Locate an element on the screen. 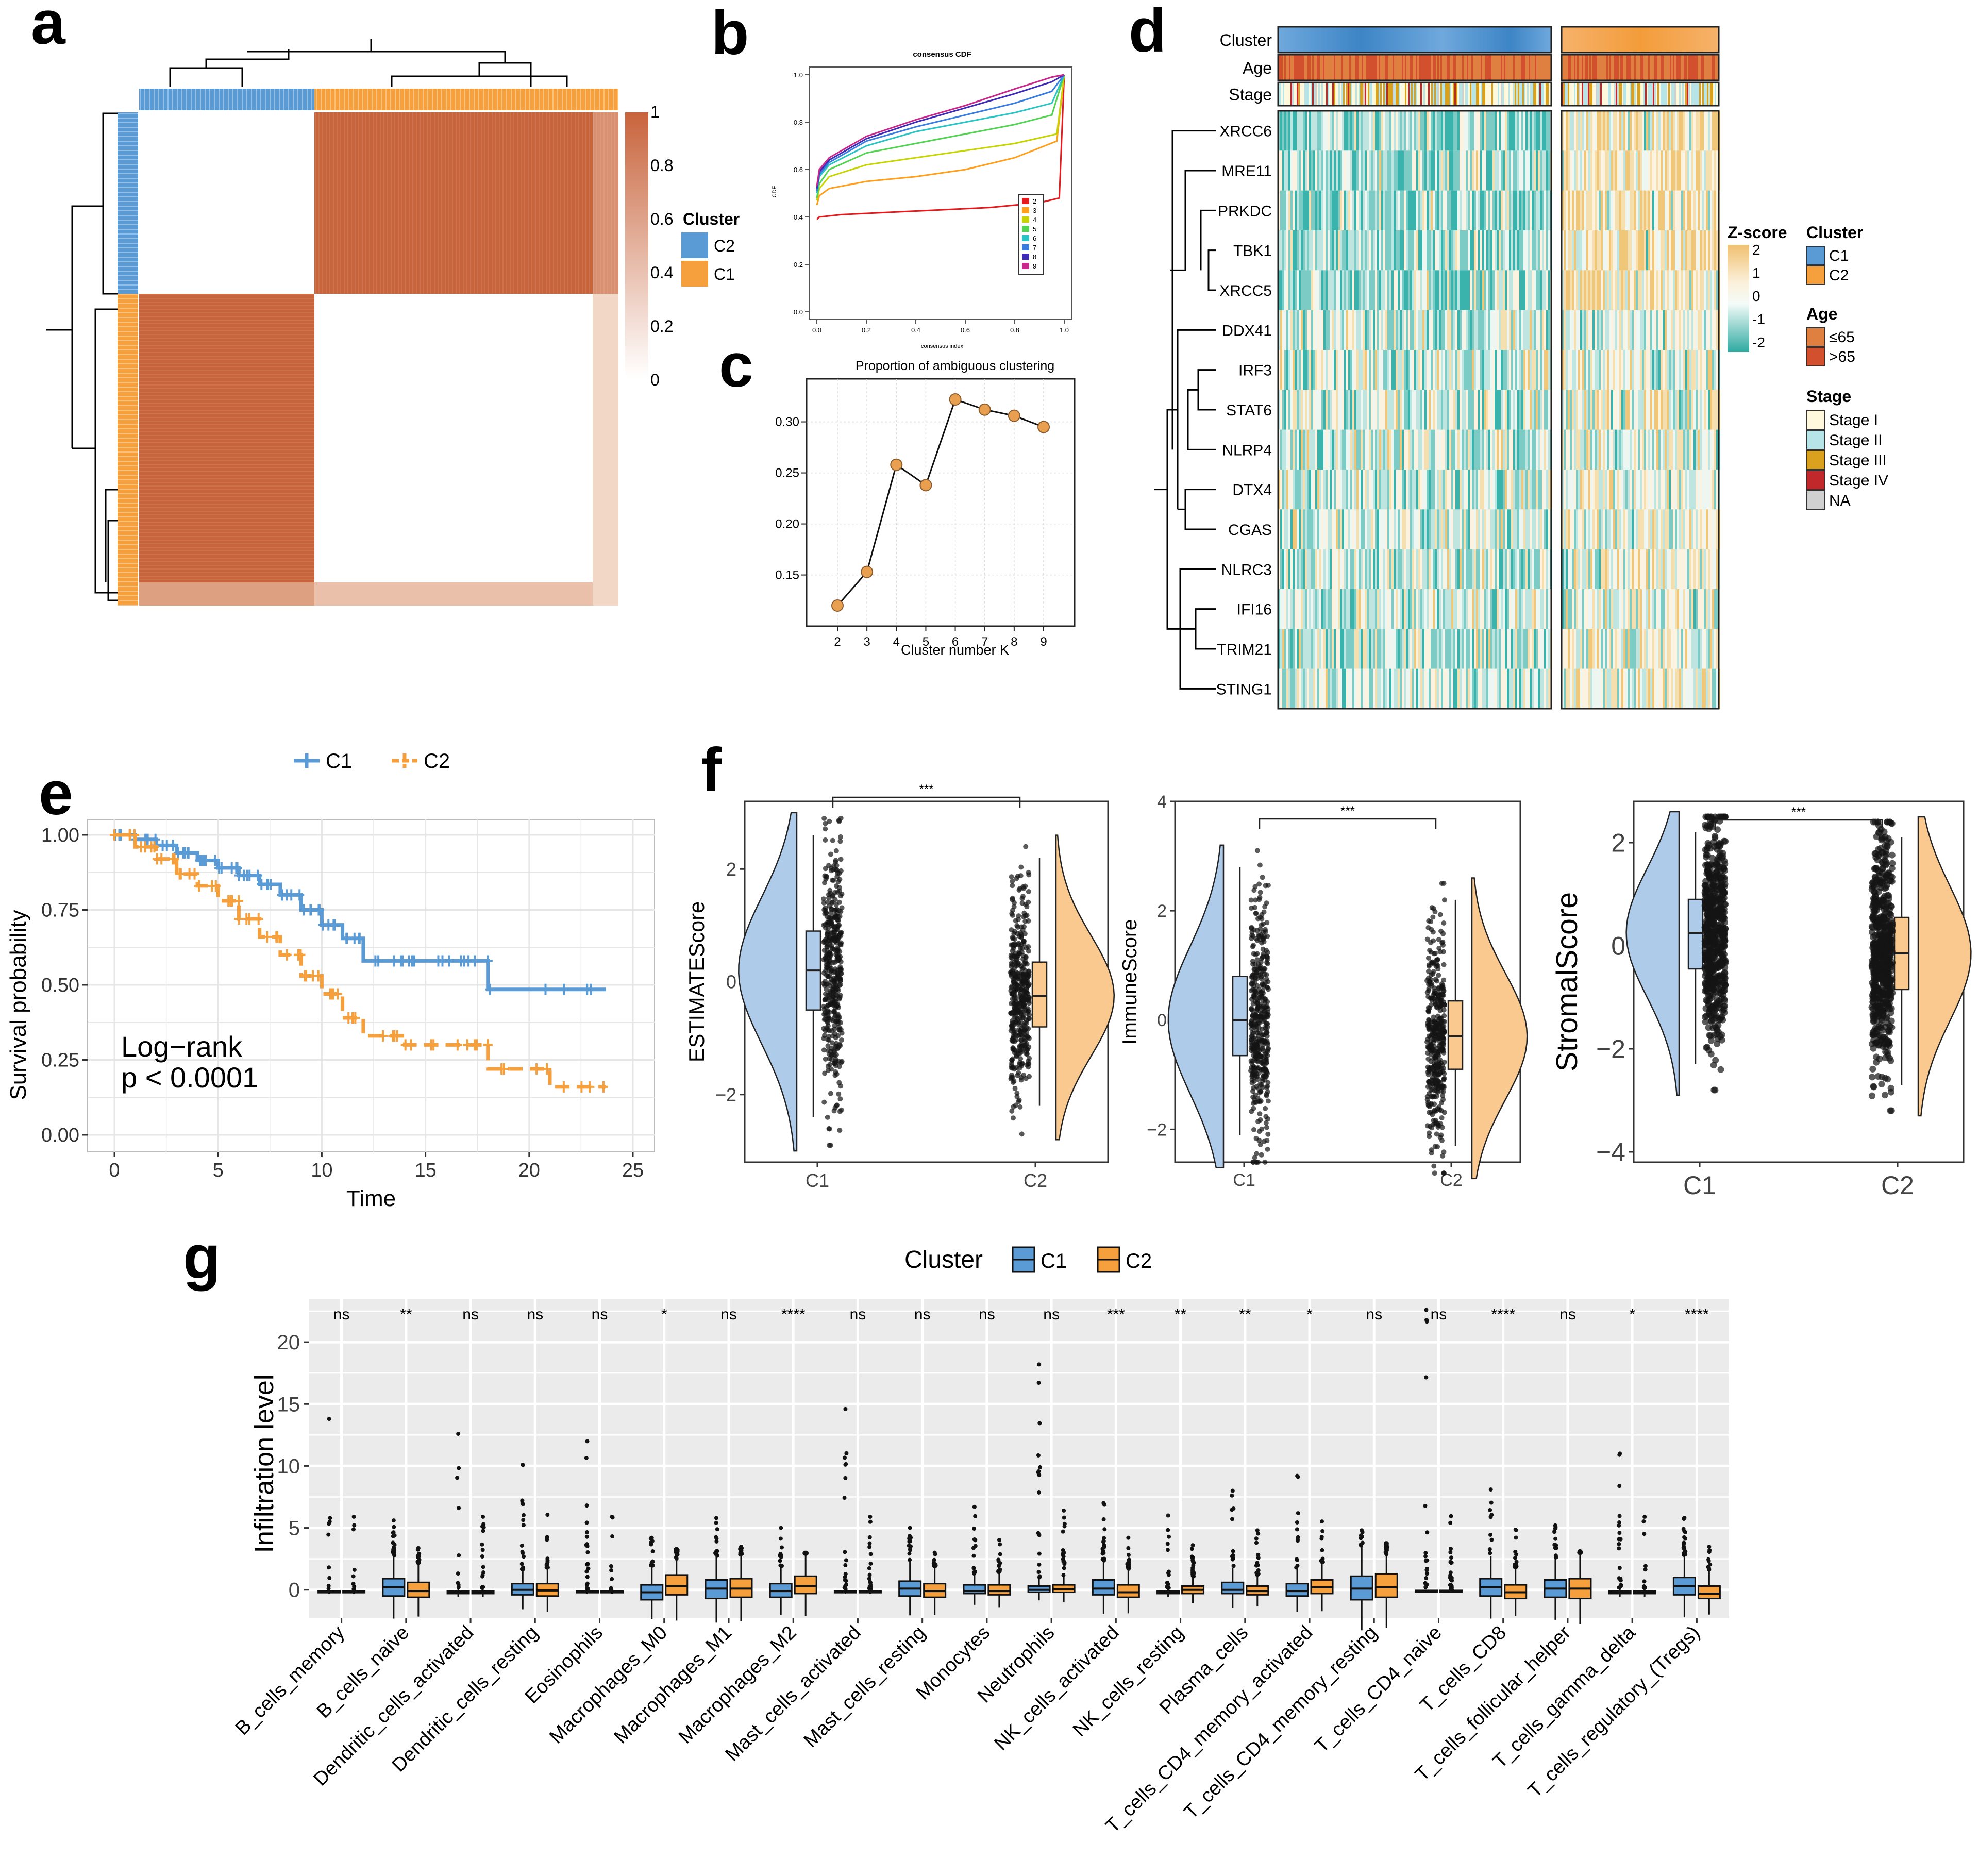  km-xtick-label: 5 is located at coordinates (218, 1170).